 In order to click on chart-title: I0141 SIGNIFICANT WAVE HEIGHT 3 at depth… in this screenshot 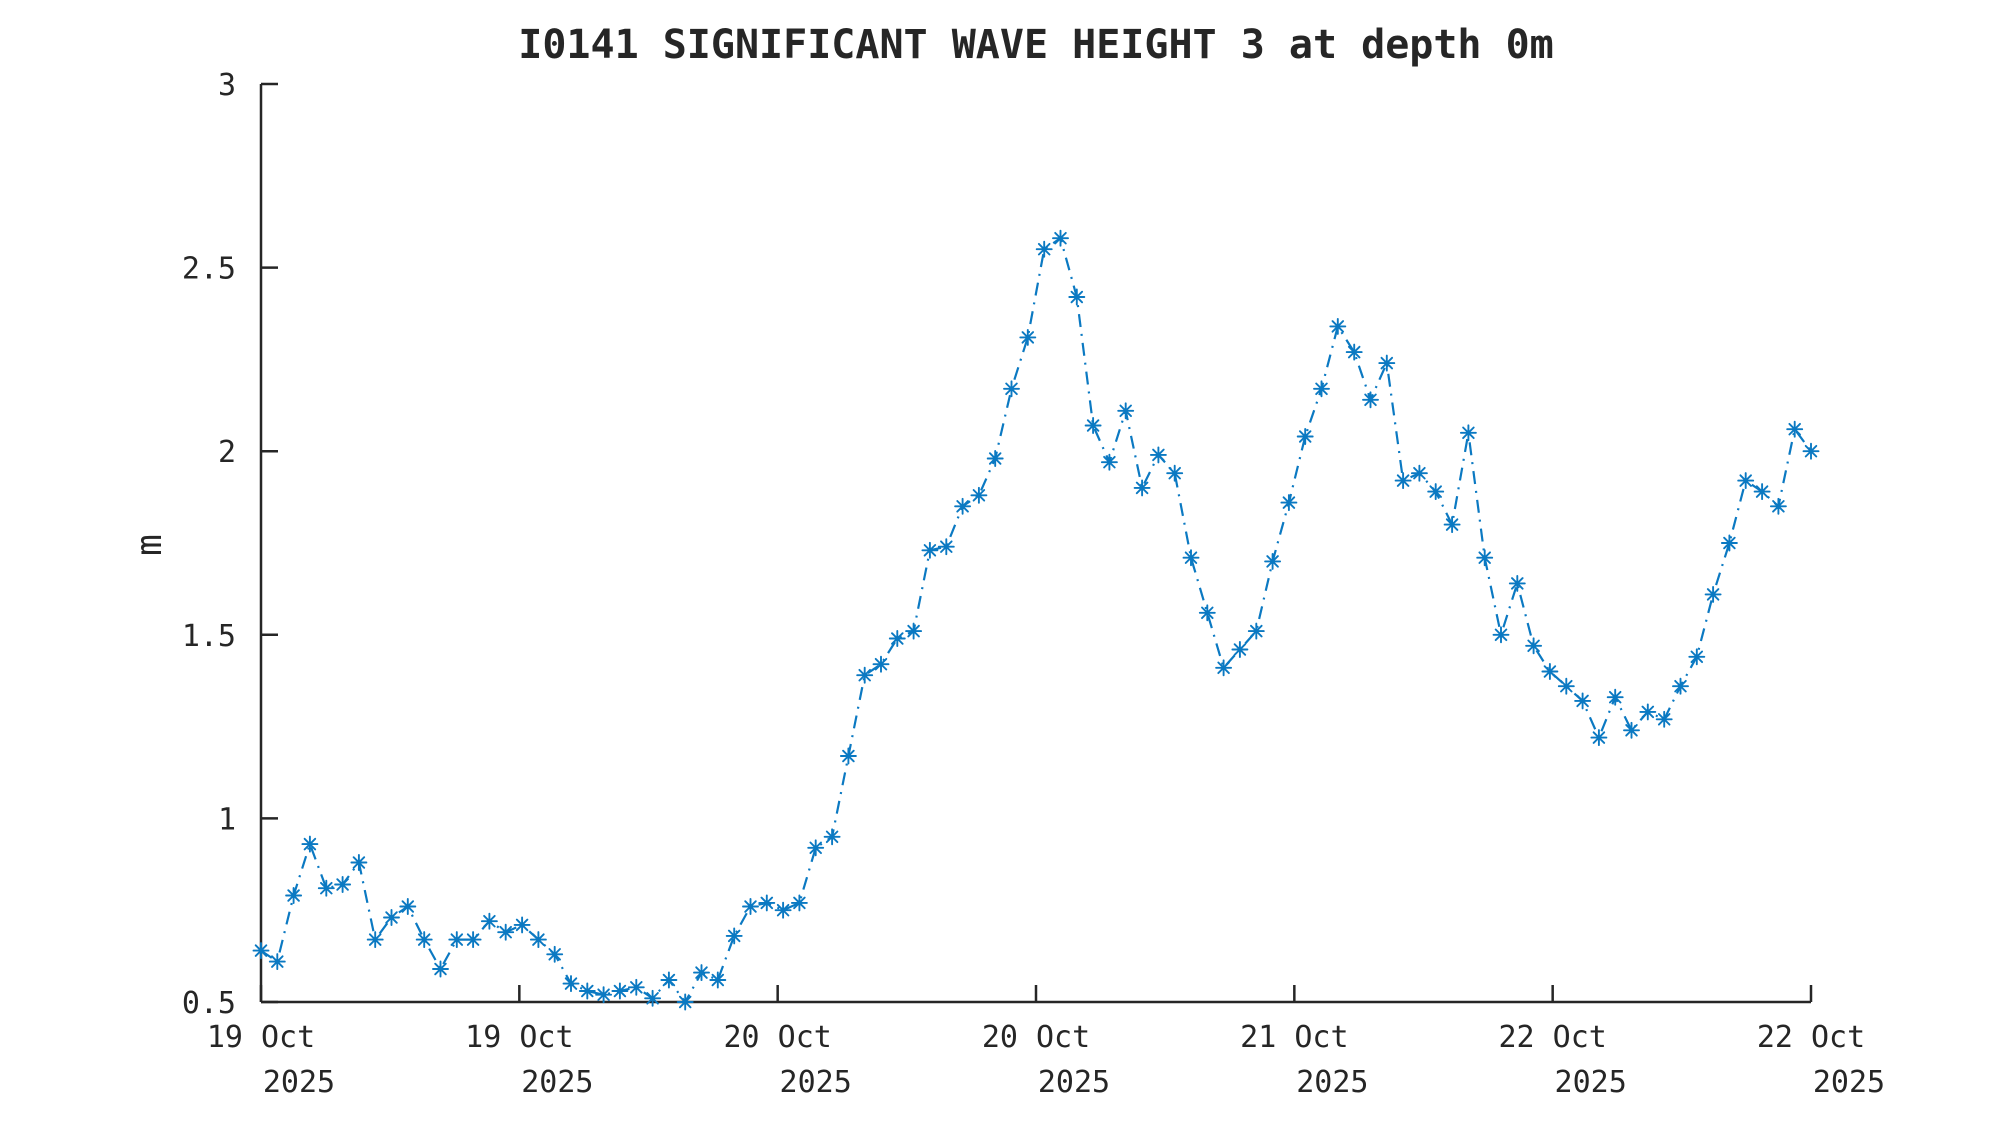, I will do `click(1036, 45)`.